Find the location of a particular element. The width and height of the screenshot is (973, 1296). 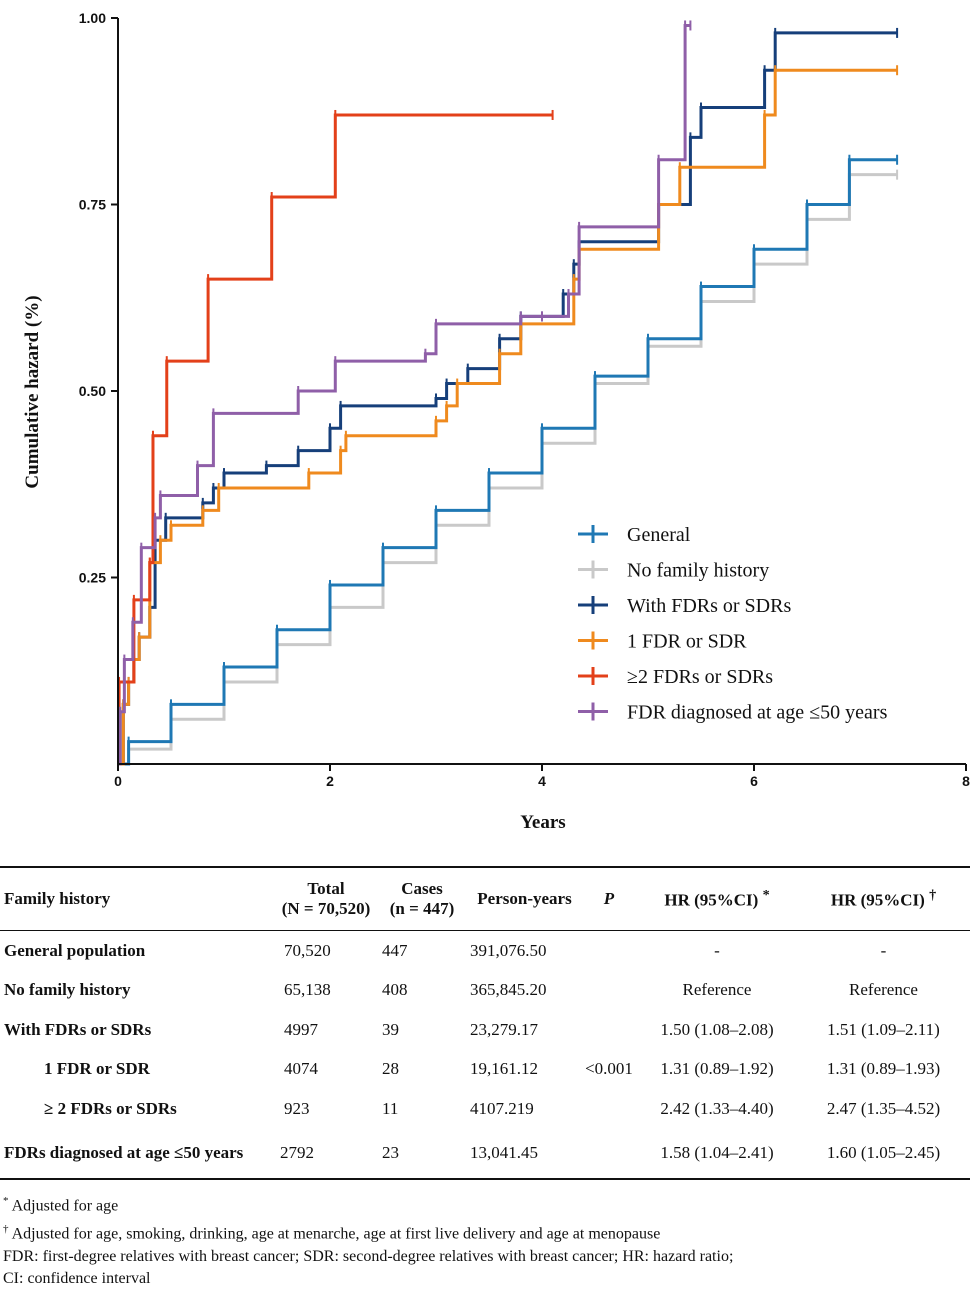

header-hr2-mark: † is located at coordinates (933, 894).